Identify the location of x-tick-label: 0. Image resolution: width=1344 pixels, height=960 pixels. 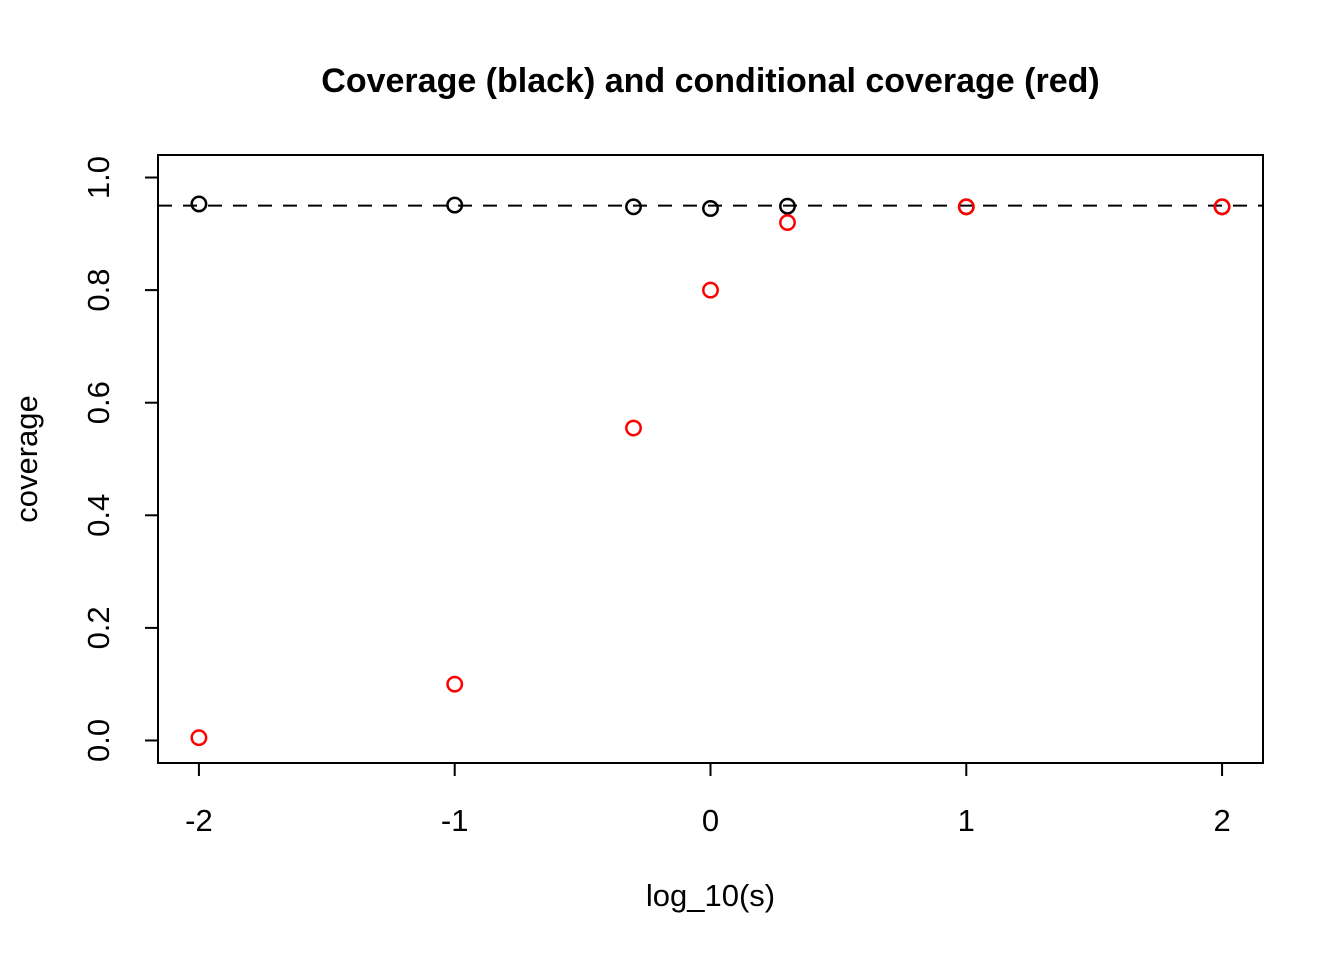
(710, 820).